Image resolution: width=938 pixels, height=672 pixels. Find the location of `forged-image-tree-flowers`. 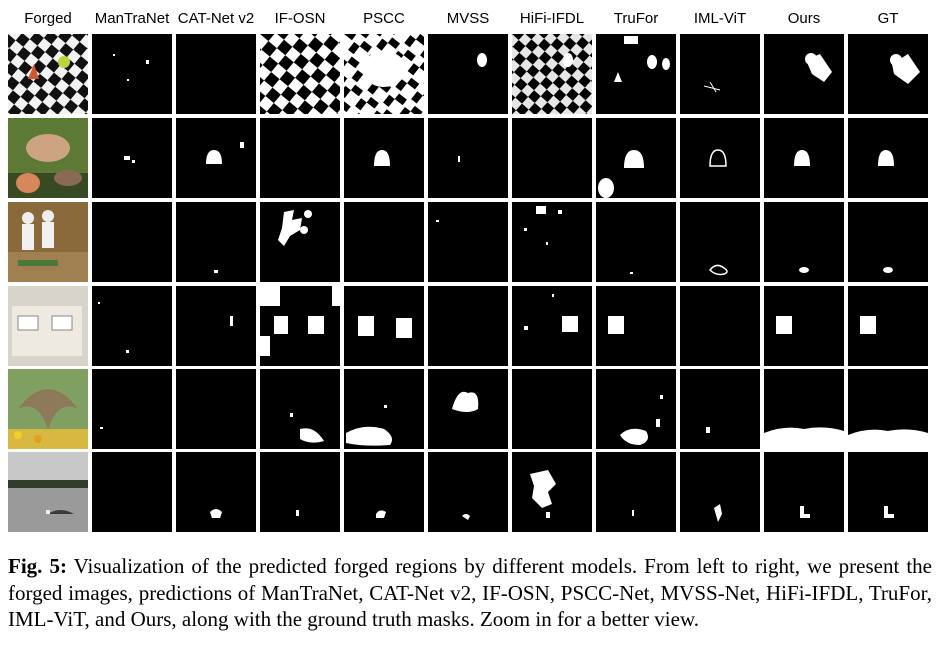

forged-image-tree-flowers is located at coordinates (48, 409).